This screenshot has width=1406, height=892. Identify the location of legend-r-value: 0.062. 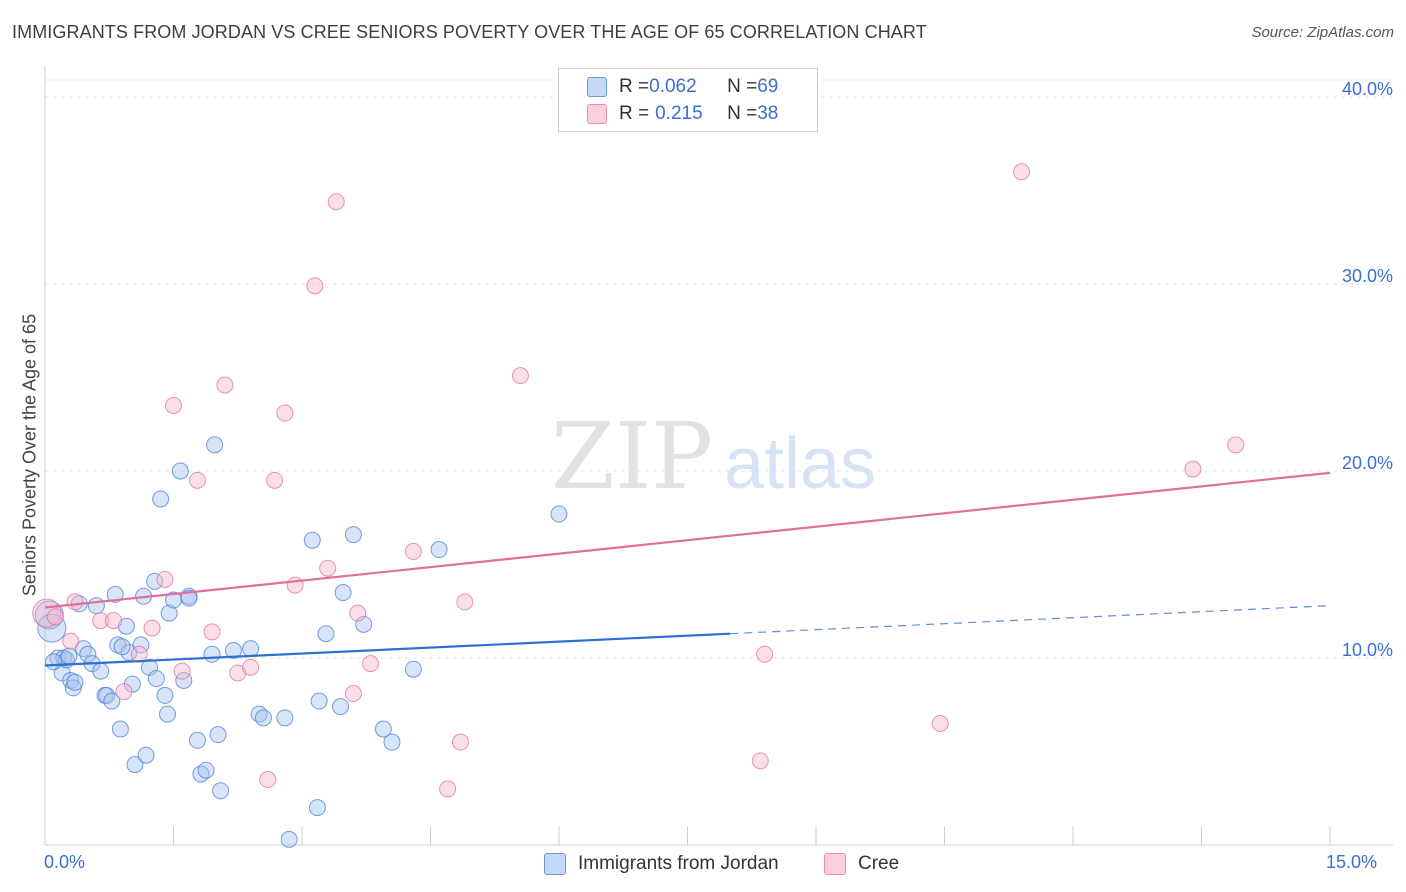
(673, 86).